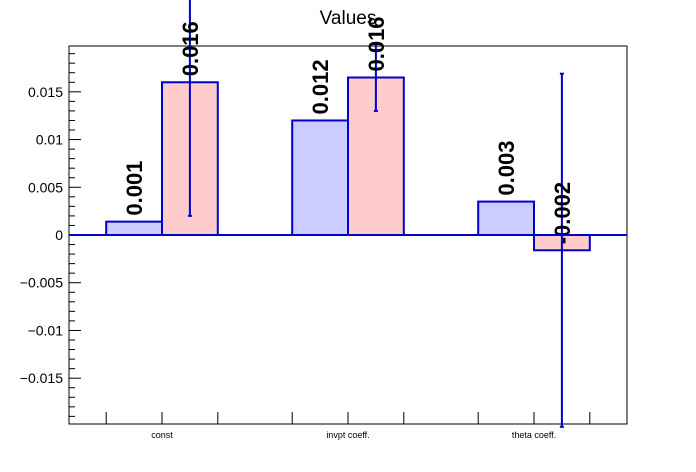  Describe the element at coordinates (162, 435) in the screenshot. I see `category-label: const` at that location.